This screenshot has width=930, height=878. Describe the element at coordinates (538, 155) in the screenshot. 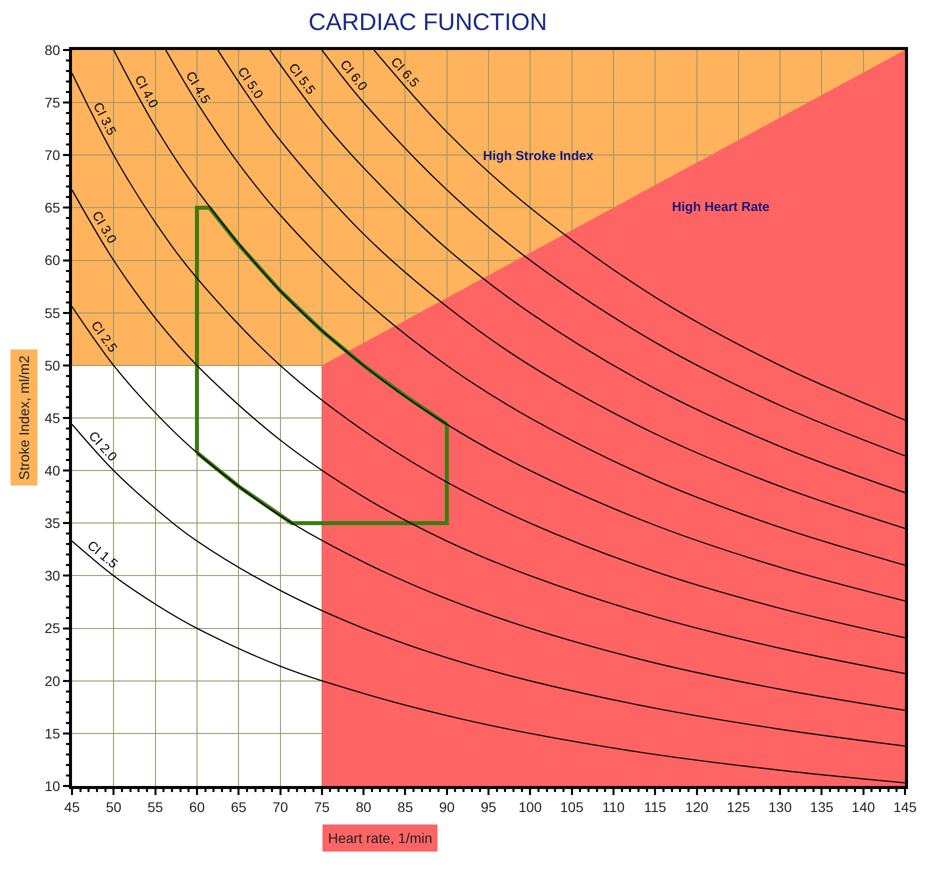

I see `annotation: High Stroke Index` at that location.